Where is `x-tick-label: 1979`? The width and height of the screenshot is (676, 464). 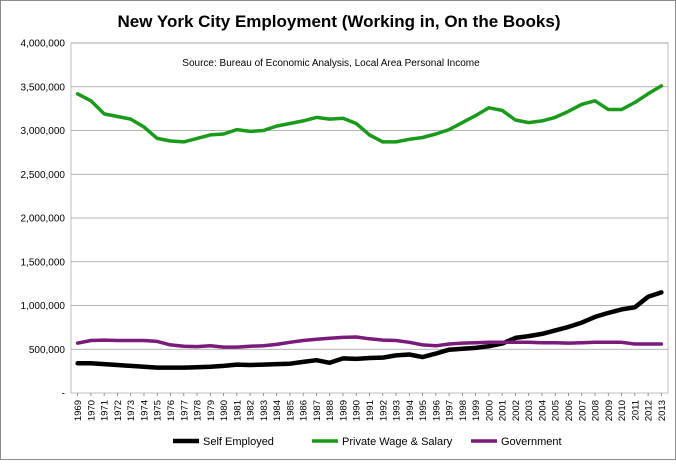
x-tick-label: 1979 is located at coordinates (211, 410).